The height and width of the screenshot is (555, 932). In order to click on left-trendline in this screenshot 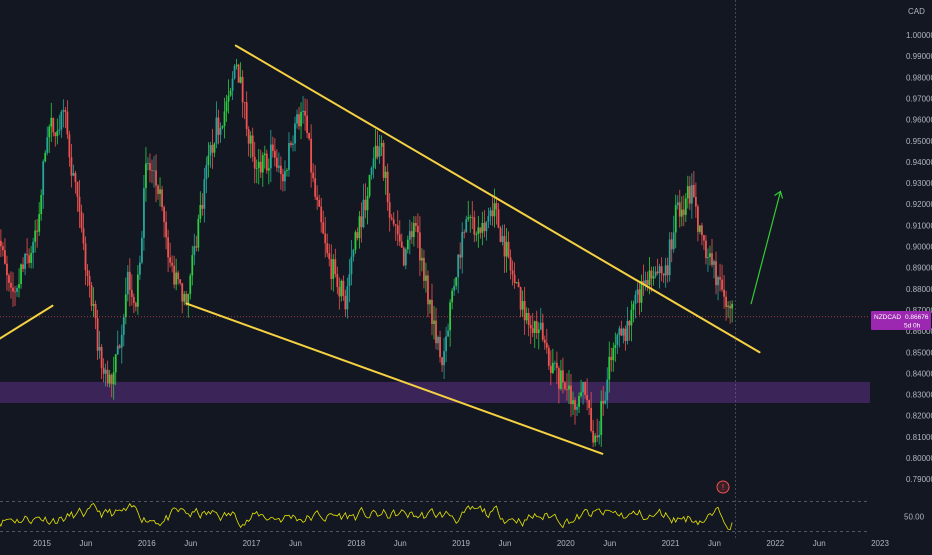, I will do `click(27, 323)`.